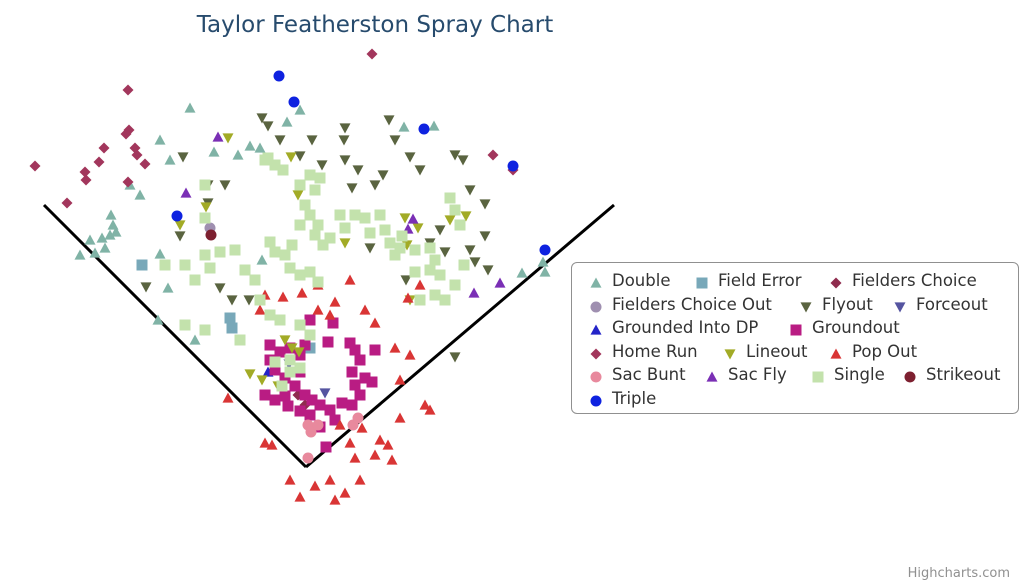 This screenshot has width=1024, height=585. I want to click on credits-link: Highcharts.com, so click(958, 573).